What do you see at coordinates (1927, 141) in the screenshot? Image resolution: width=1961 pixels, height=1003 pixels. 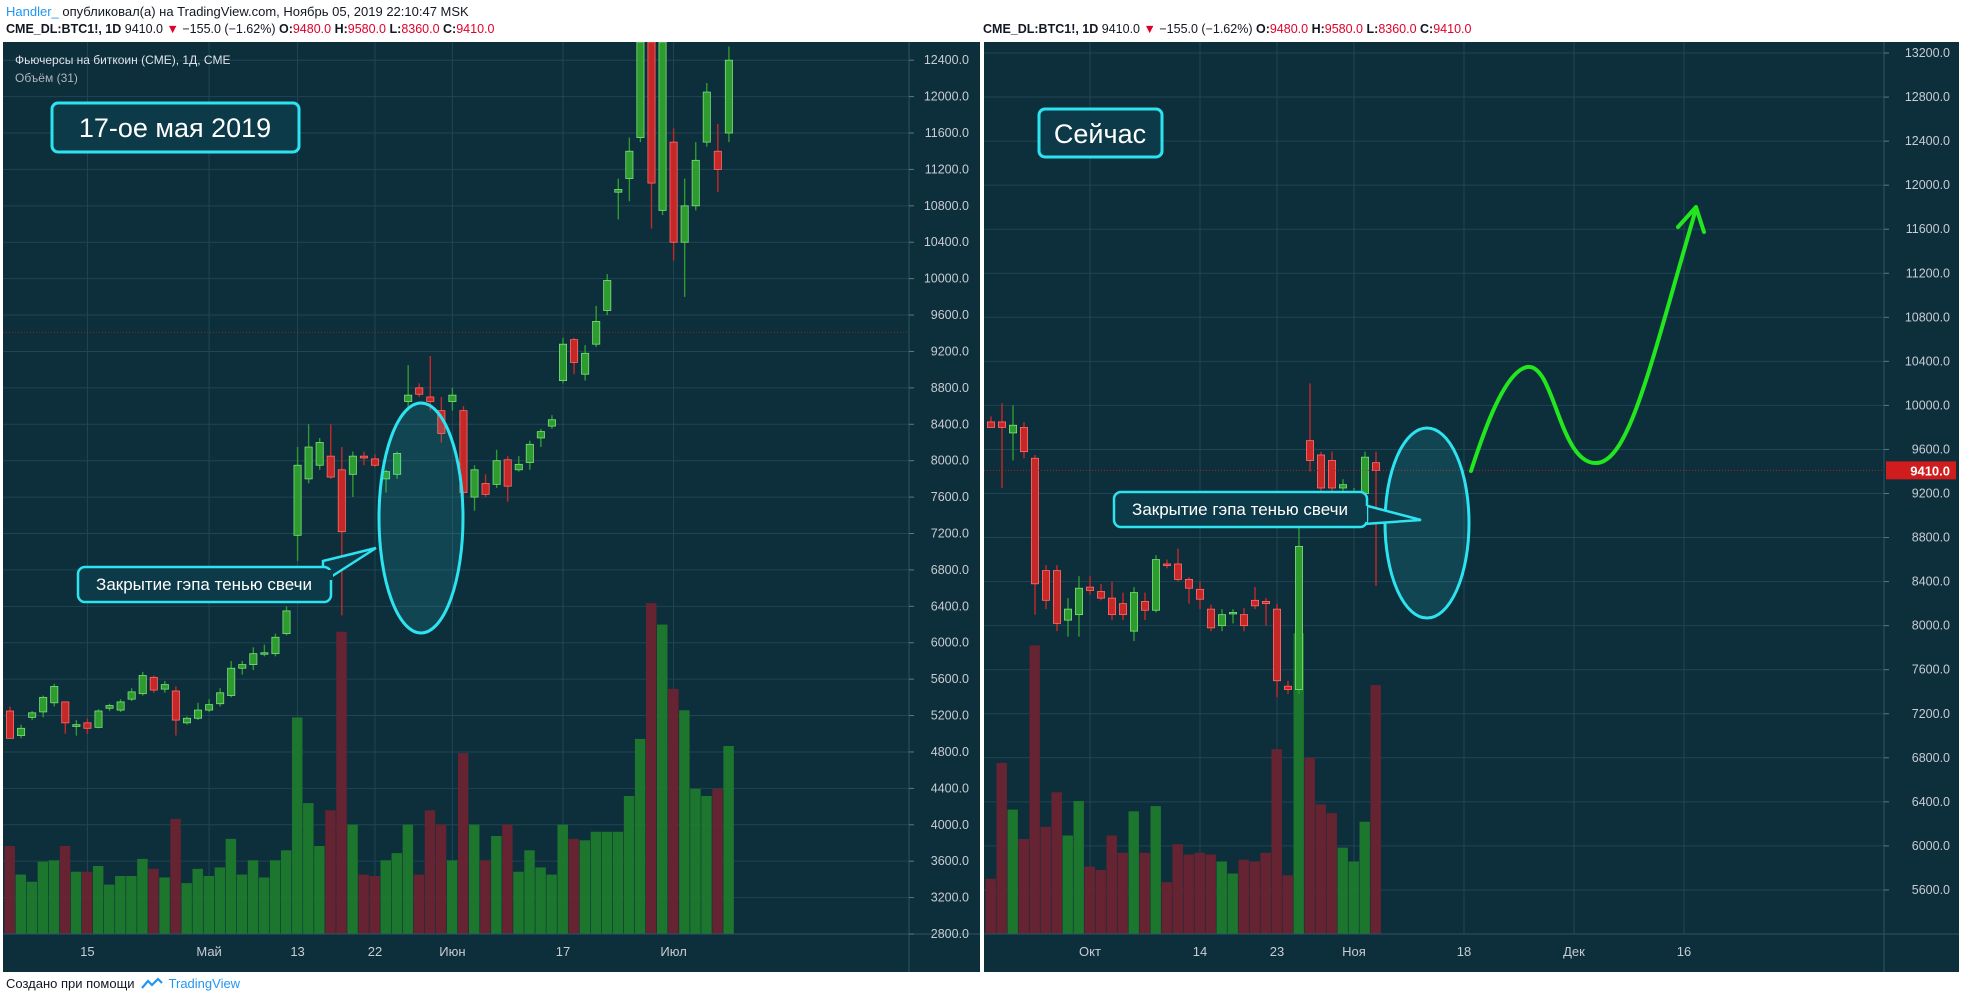 I see `price-tick-label: 12400.0` at bounding box center [1927, 141].